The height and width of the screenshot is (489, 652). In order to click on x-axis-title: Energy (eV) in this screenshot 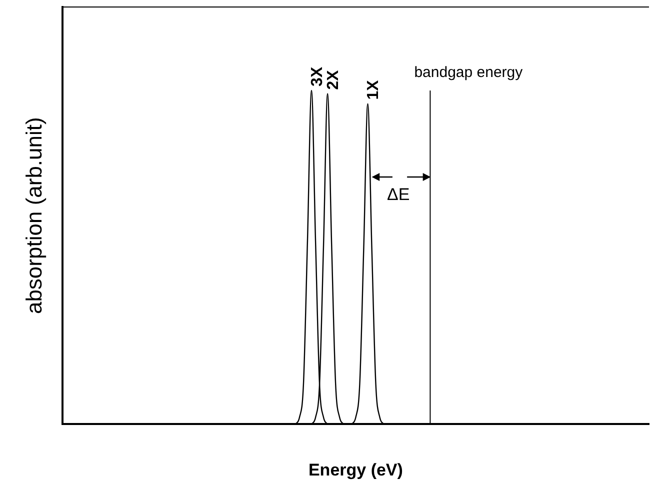, I will do `click(355, 470)`.